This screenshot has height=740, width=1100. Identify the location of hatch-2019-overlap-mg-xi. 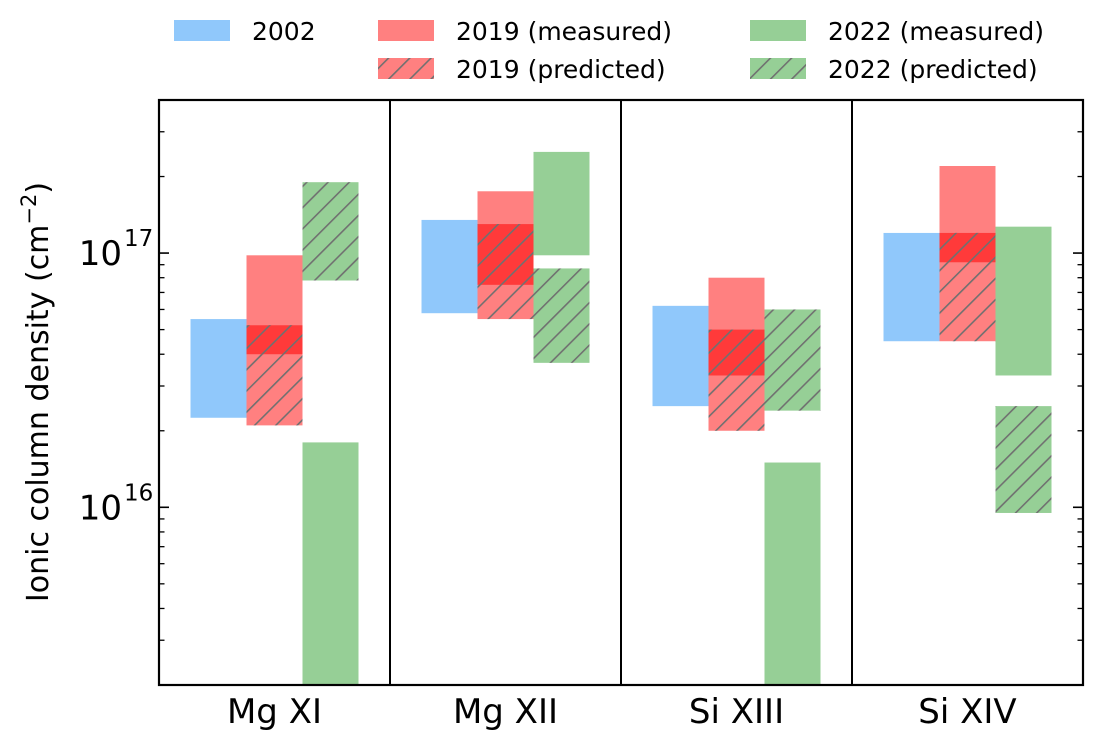
(274, 340).